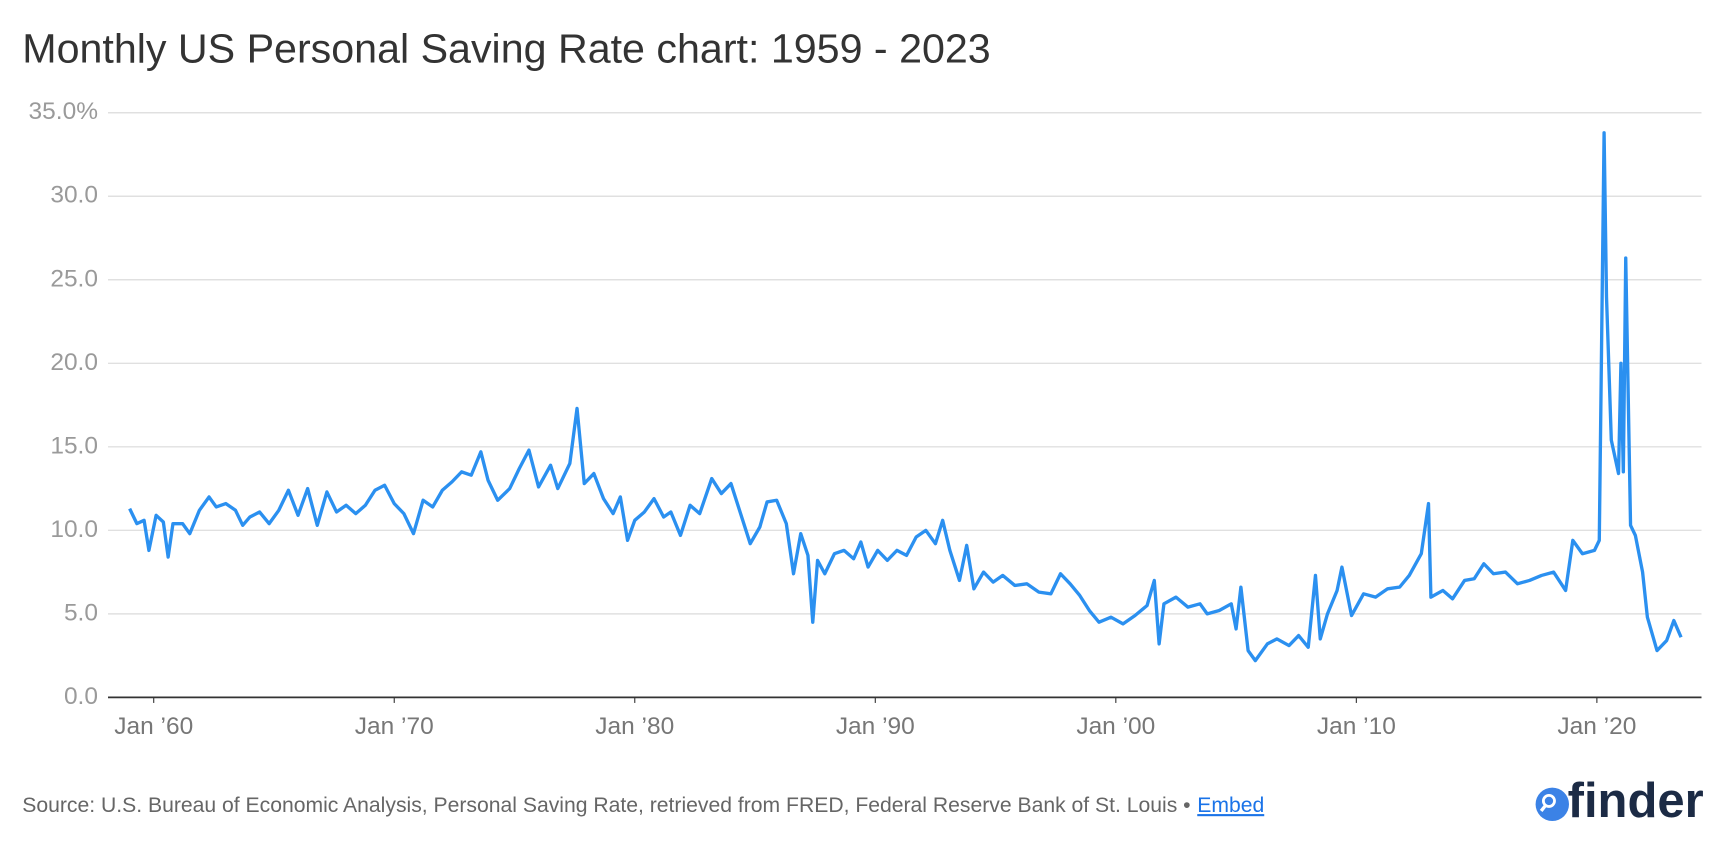 This screenshot has width=1726, height=863. What do you see at coordinates (81, 612) in the screenshot?
I see `y-tick-label: 5.0` at bounding box center [81, 612].